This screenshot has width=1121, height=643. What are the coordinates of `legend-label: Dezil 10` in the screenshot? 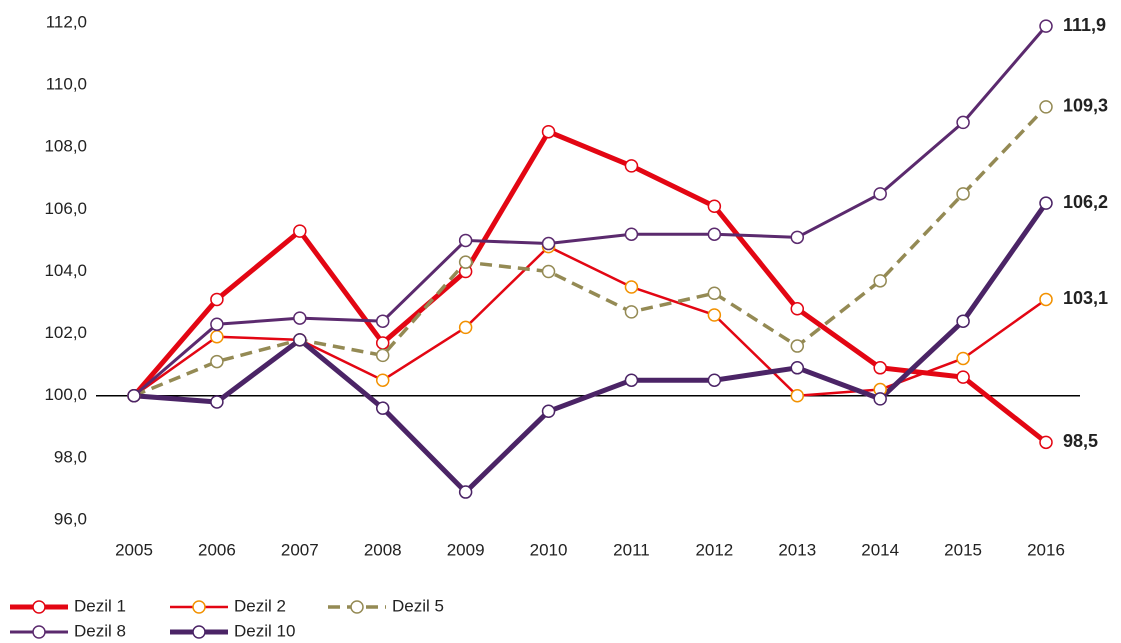 It's located at (264, 630).